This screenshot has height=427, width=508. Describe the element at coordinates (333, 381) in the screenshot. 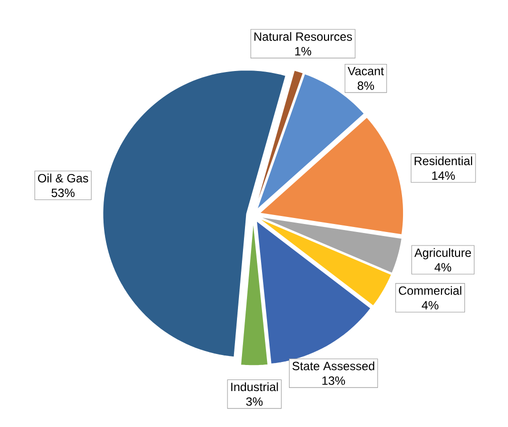

I see `data-label: 13%` at that location.